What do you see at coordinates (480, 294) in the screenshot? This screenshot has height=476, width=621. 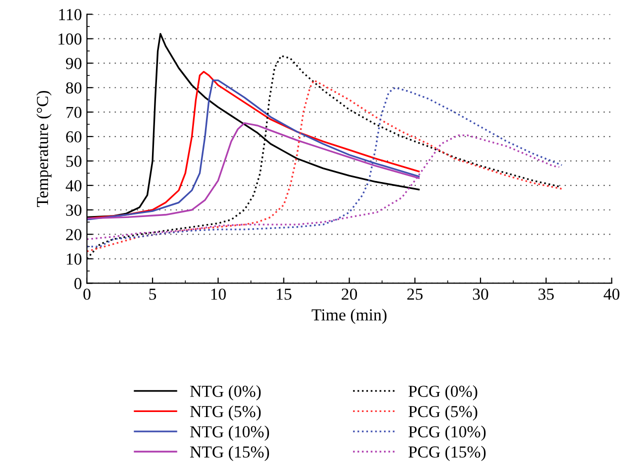 I see `x-tick-label: 30` at bounding box center [480, 294].